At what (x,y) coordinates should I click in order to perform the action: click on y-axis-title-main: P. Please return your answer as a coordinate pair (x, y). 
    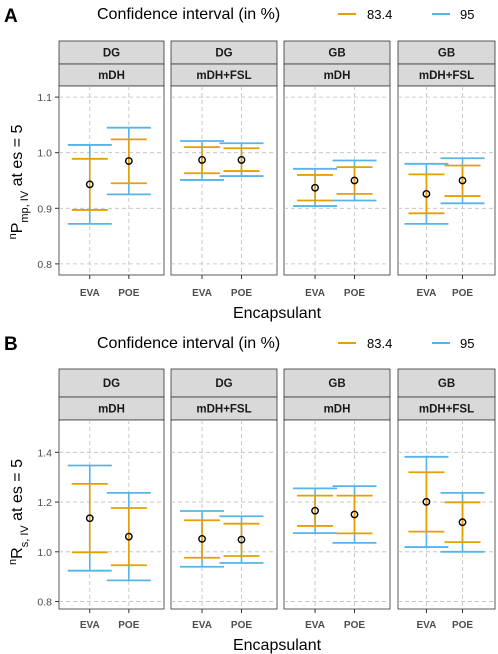
    Looking at the image, I should click on (17, 228).